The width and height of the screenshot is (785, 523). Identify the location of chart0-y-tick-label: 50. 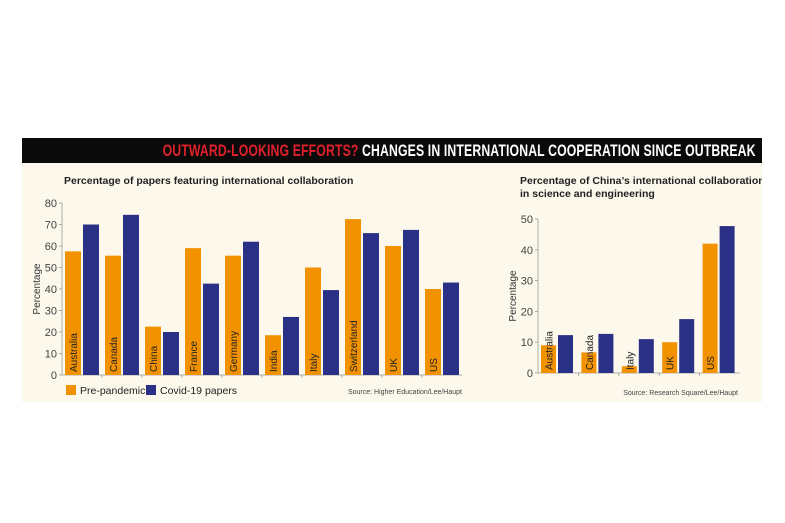
(51, 269).